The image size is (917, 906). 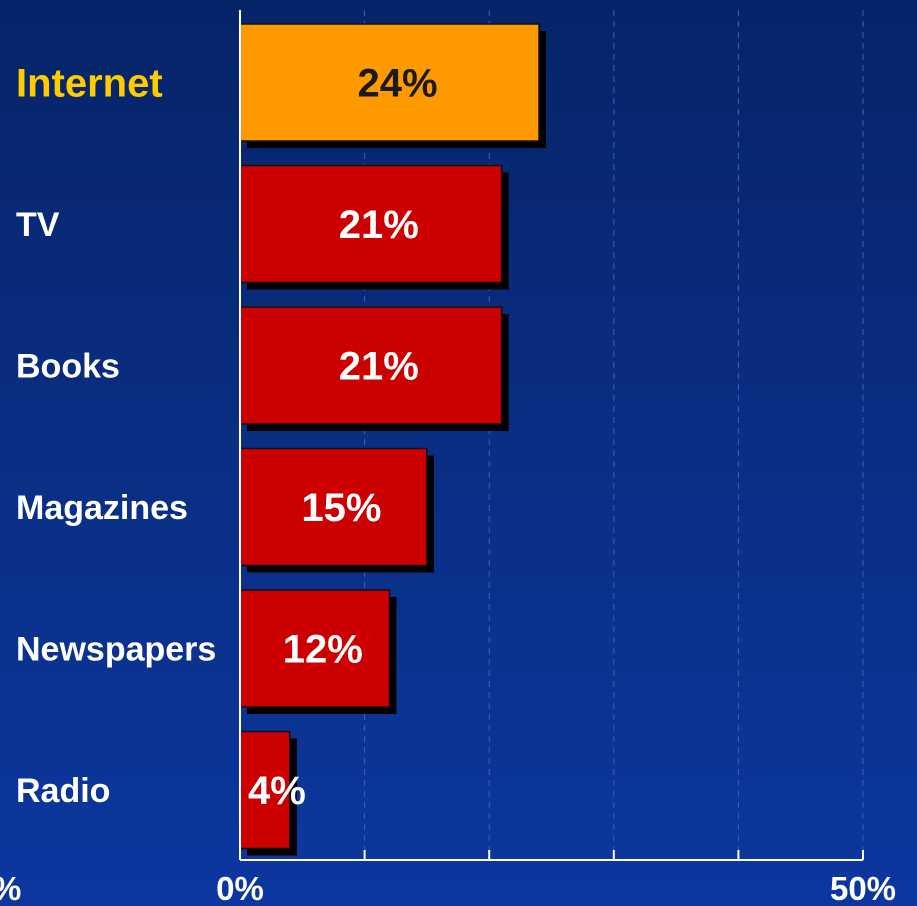 I want to click on category-label: Newspapers, so click(x=116, y=650).